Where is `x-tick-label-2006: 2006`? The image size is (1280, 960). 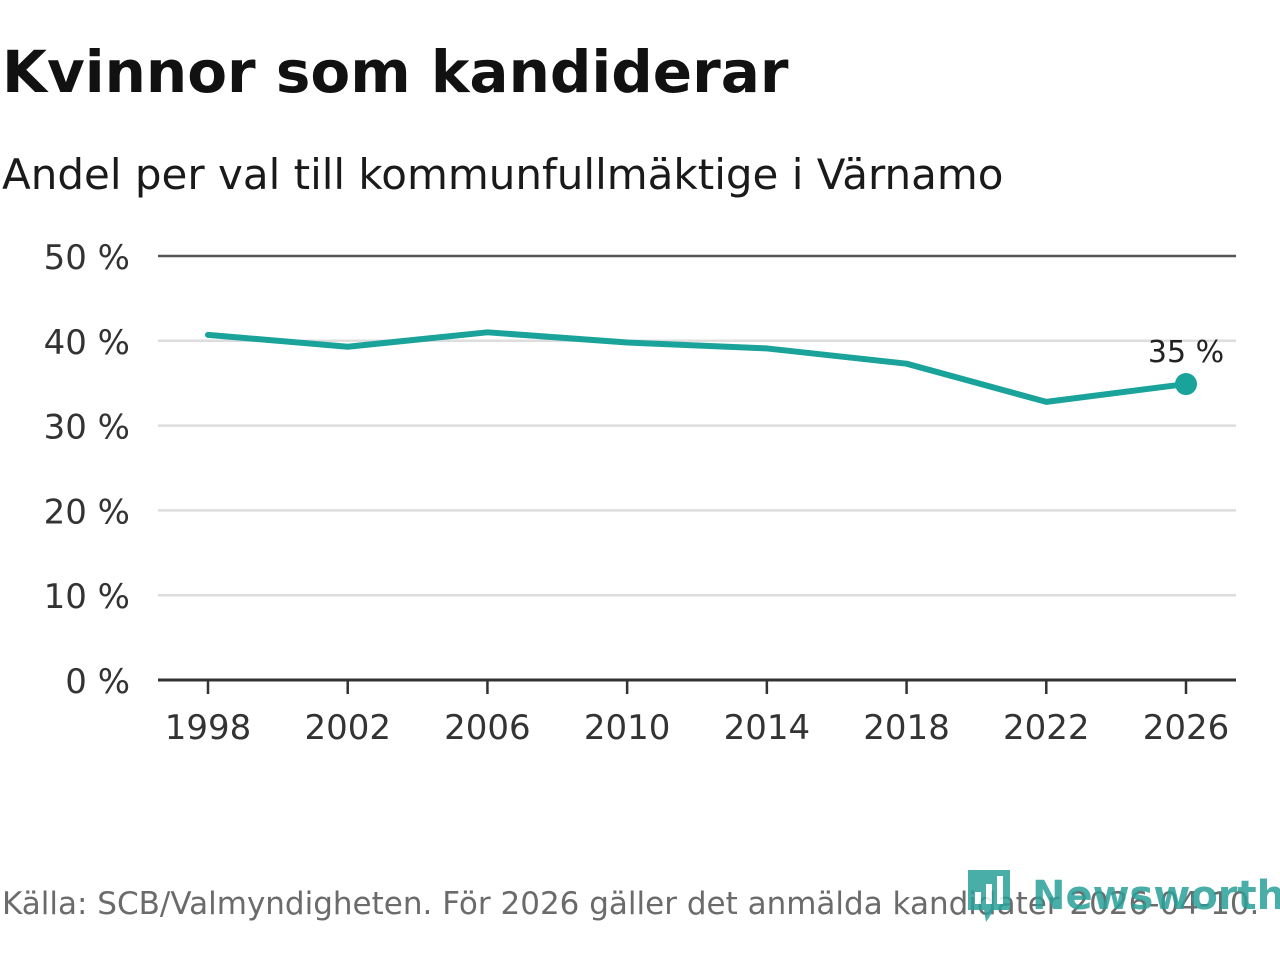 x-tick-label-2006: 2006 is located at coordinates (487, 728).